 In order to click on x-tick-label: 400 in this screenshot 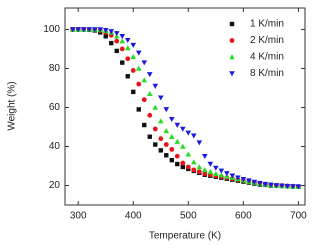, I will do `click(133, 216)`.